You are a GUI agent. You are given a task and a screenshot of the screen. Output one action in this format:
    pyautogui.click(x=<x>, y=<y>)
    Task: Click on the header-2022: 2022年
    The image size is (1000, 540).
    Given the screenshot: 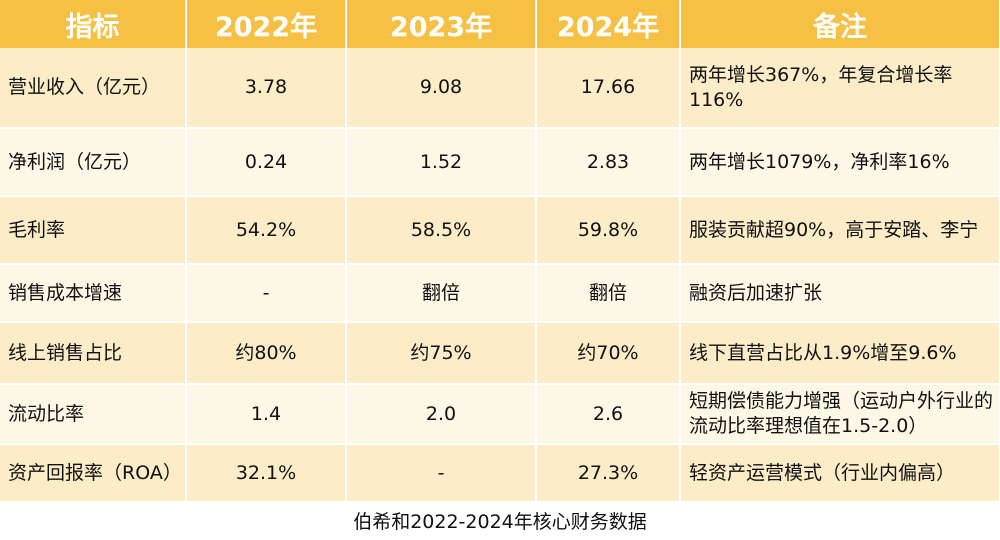 What is the action you would take?
    pyautogui.click(x=266, y=24)
    